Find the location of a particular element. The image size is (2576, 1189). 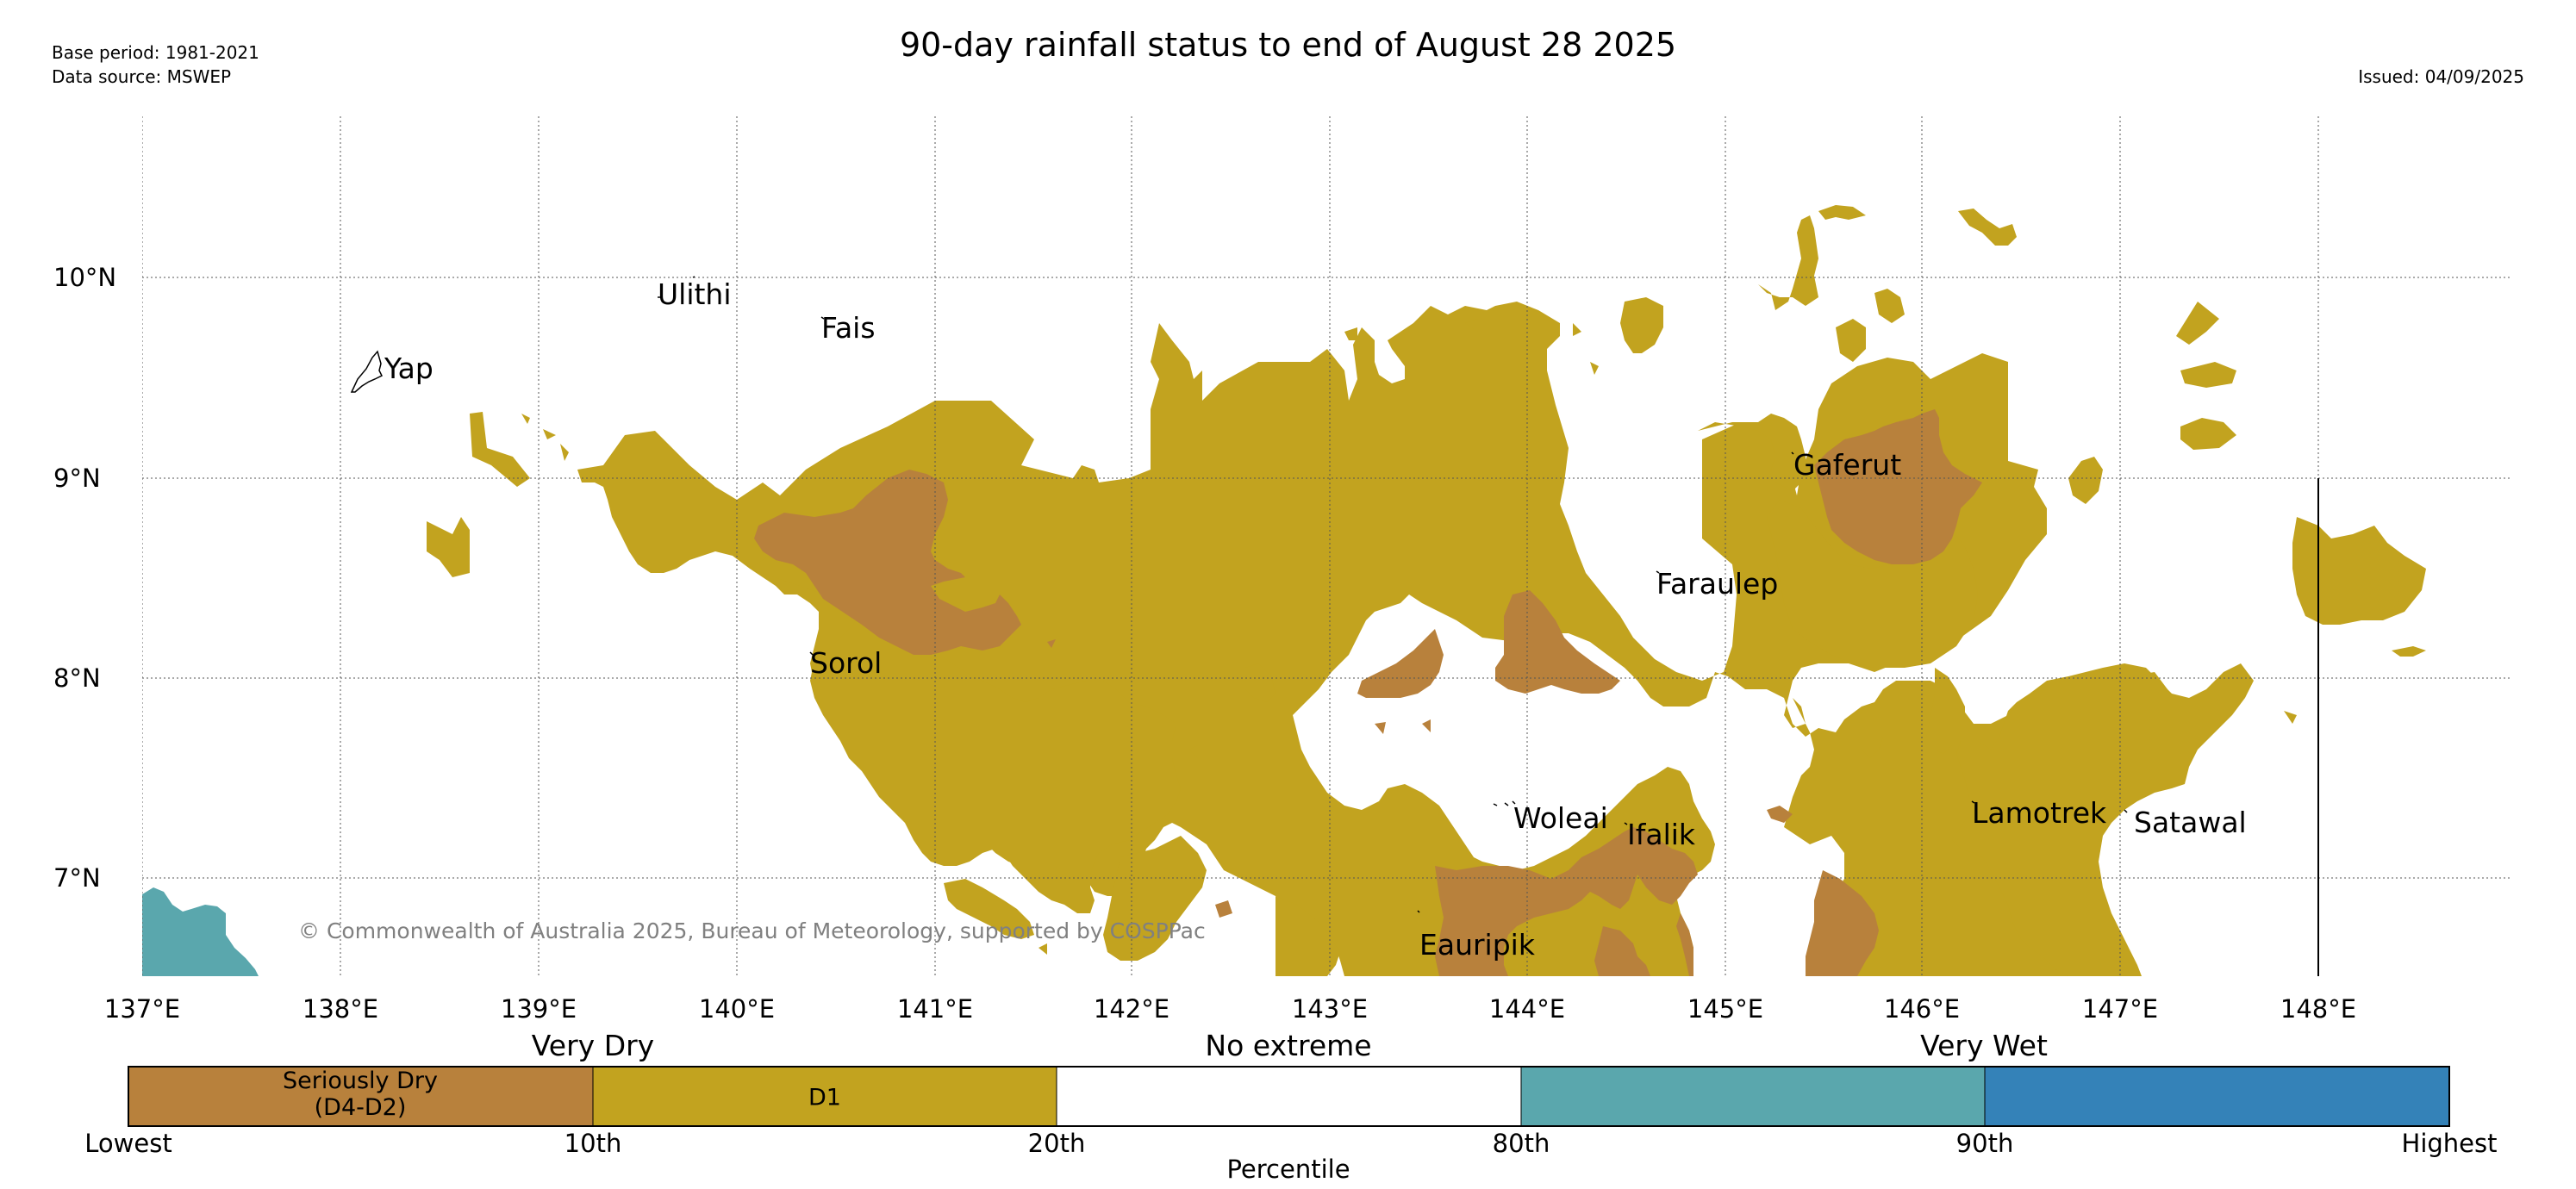

legend-category-no-extreme: No extreme is located at coordinates (1288, 1045).